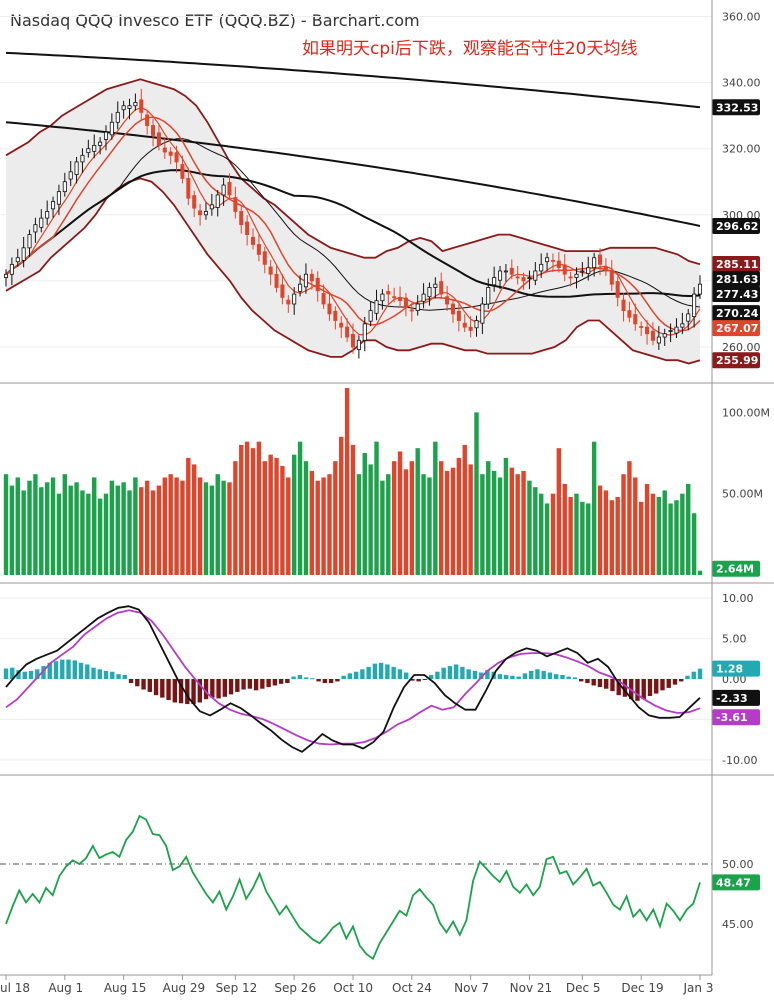  I want to click on date-tick-label: ul 18, so click(15, 988).